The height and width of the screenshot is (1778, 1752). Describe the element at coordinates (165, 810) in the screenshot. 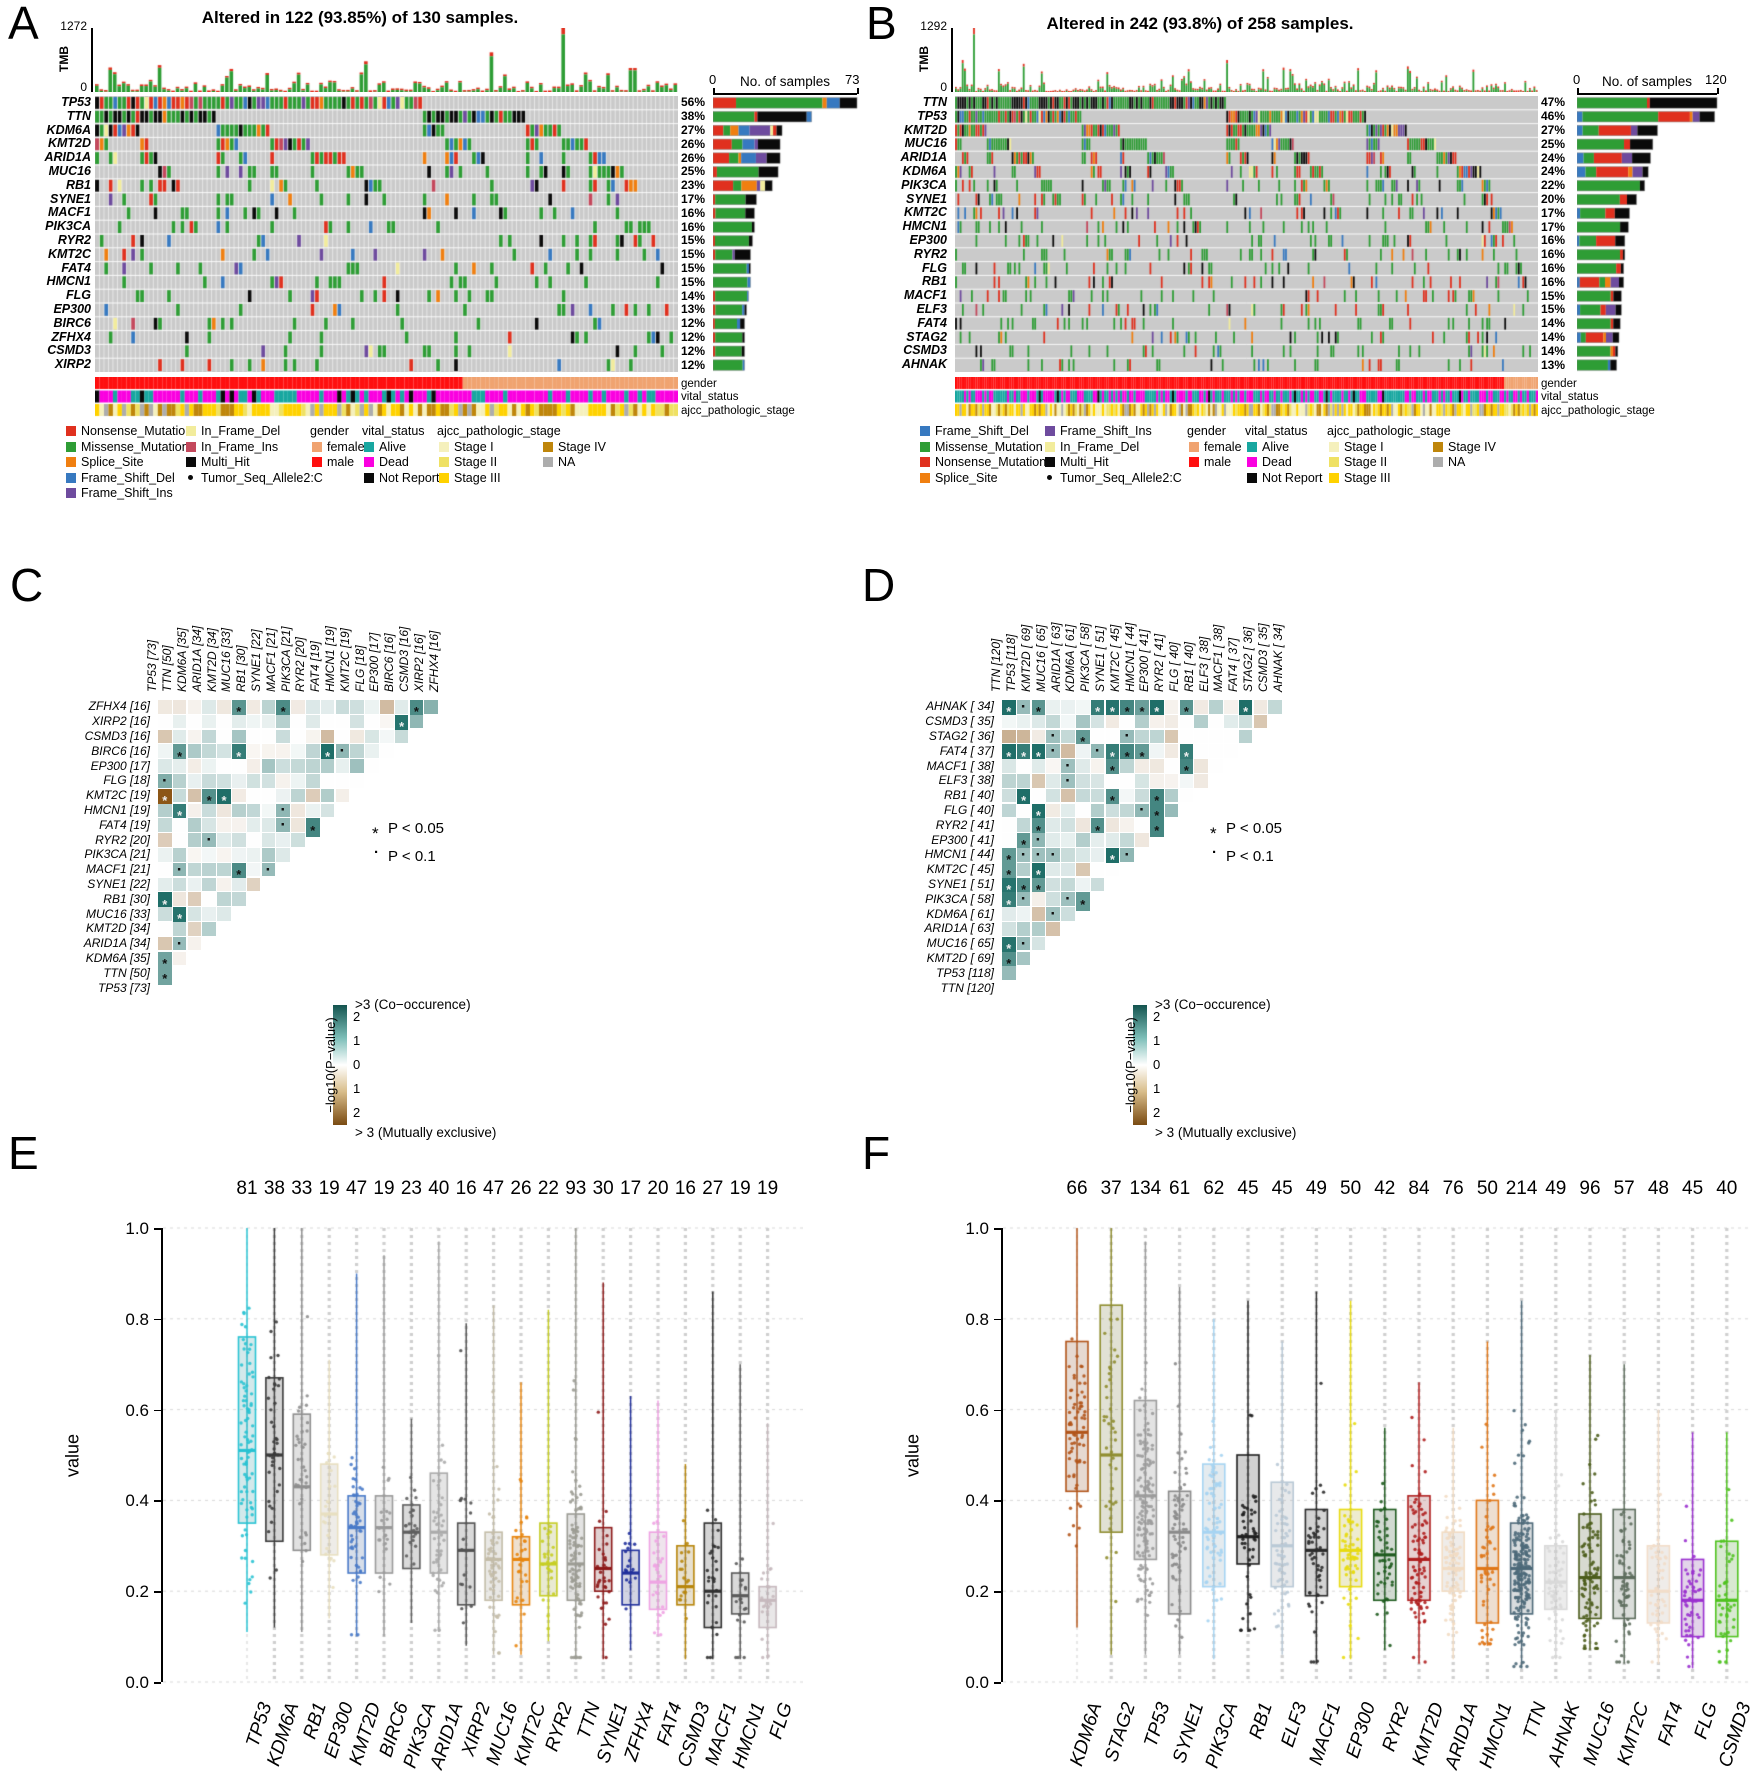

I see `heatmap-cell-HMCN1-TP53` at that location.